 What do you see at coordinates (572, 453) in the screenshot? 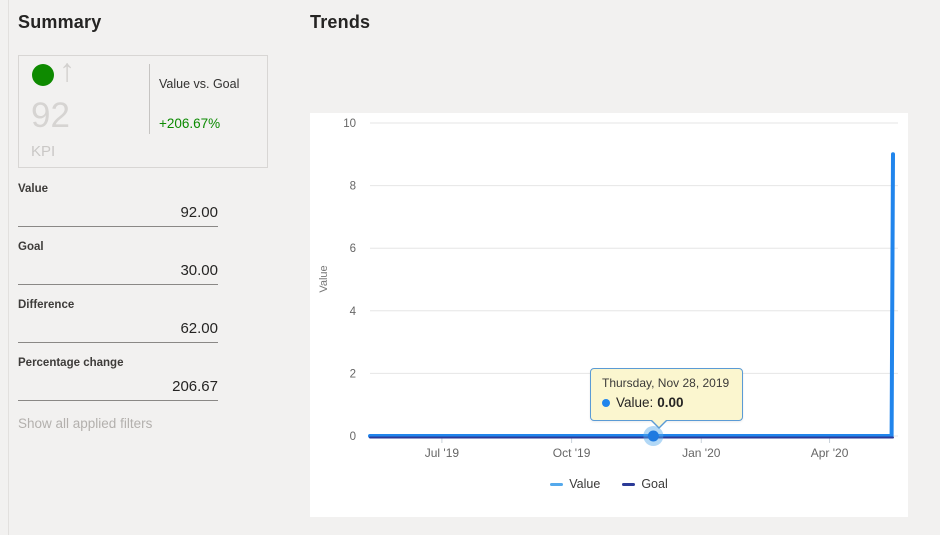
I see `x-tick-label: Oct '19` at bounding box center [572, 453].